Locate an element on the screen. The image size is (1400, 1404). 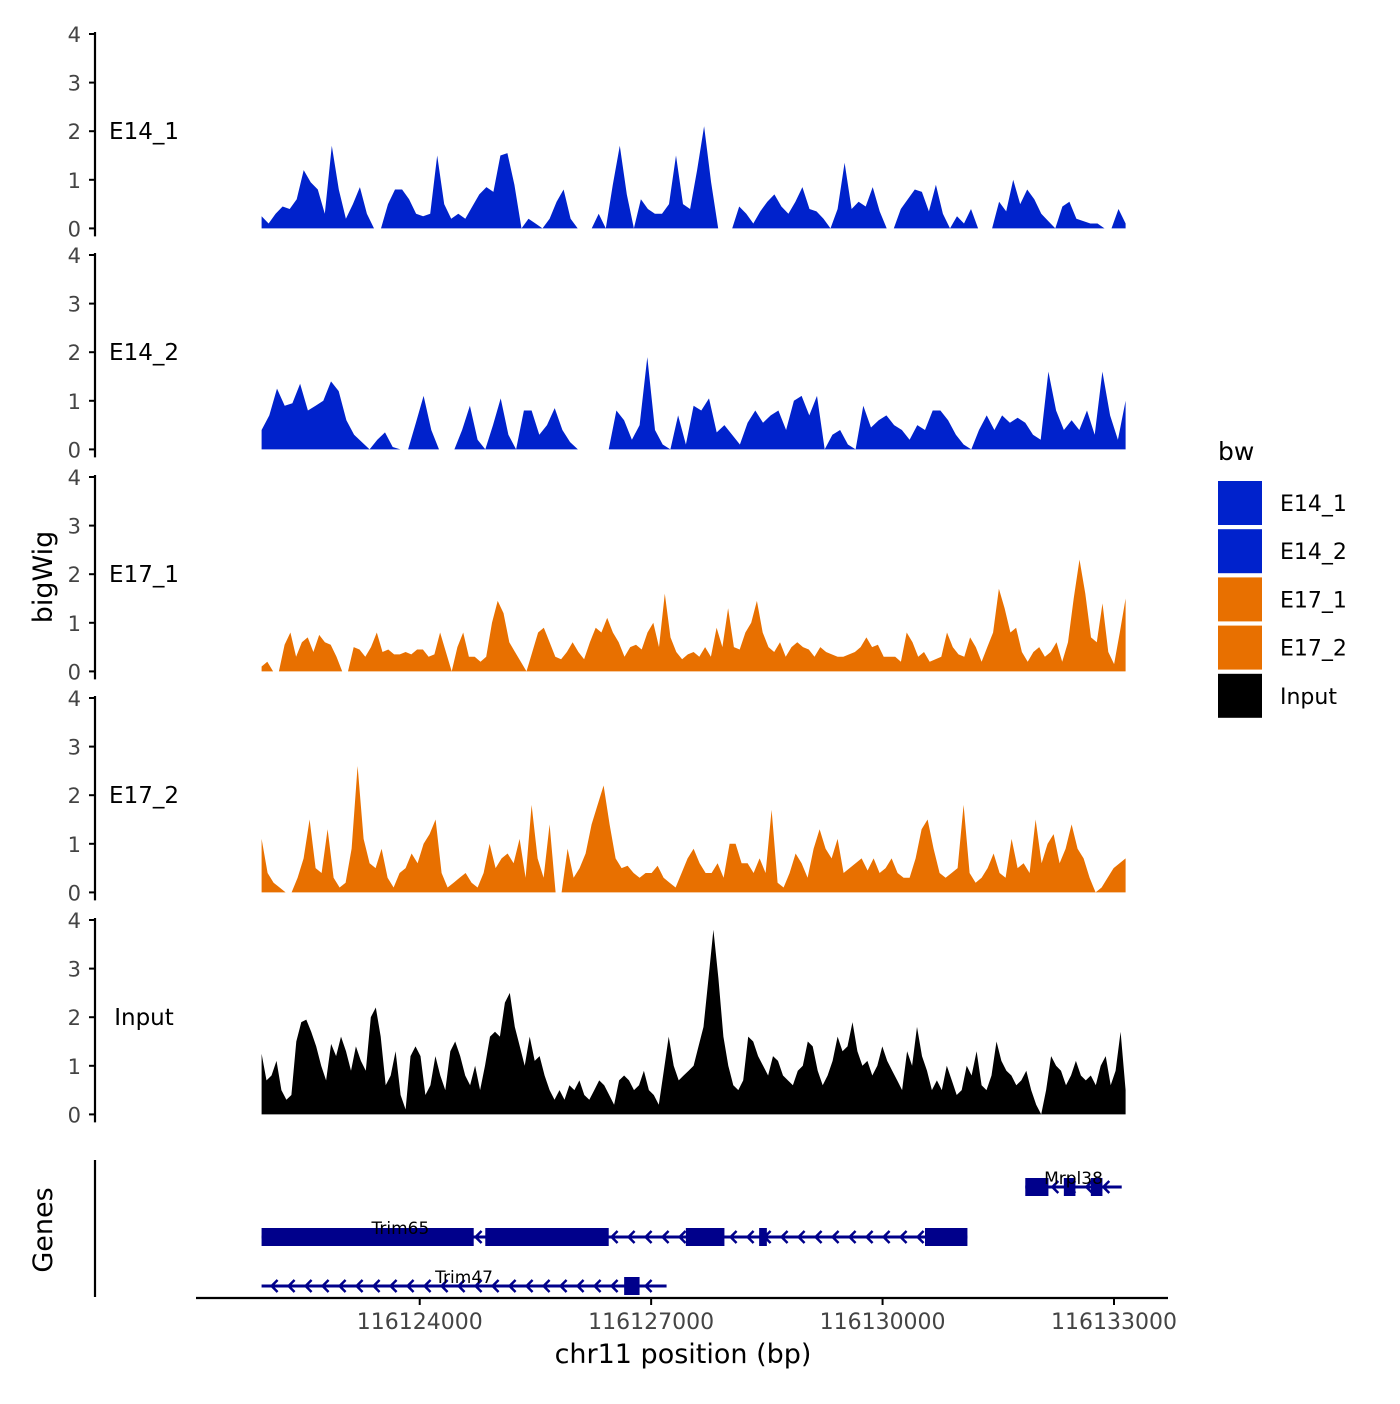
track-e17-1: 0 1 2 3 4 E17_1 is located at coordinates (597, 575).